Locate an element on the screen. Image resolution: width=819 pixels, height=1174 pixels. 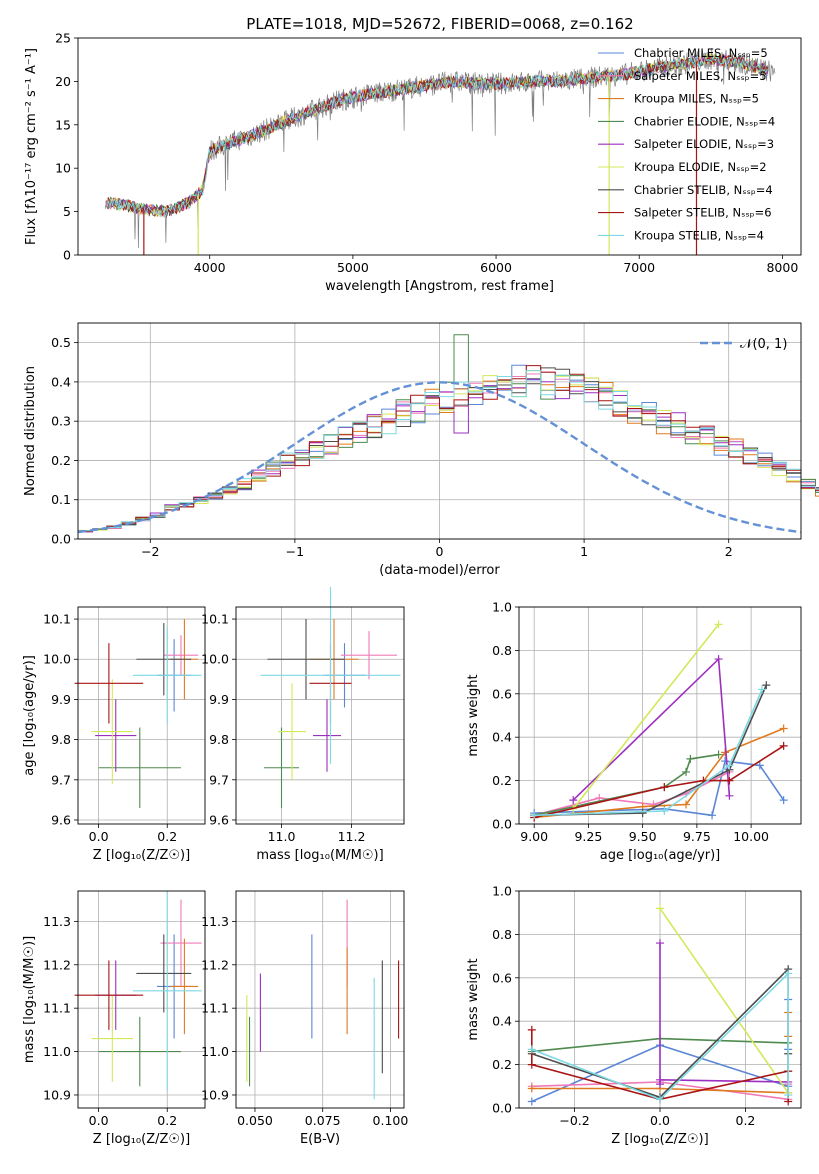
legend-entry: Salpeter MILES, Nₛₛₚ=5 is located at coordinates (700, 76).